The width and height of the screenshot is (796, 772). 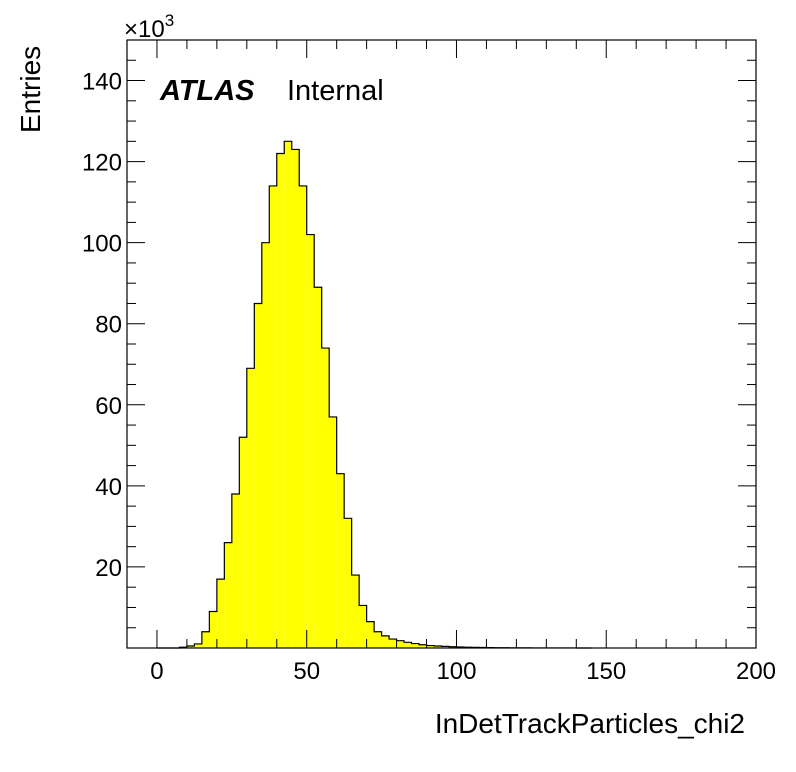 What do you see at coordinates (590, 723) in the screenshot?
I see `x-axis-title: InDetTrackParticles_chi2` at bounding box center [590, 723].